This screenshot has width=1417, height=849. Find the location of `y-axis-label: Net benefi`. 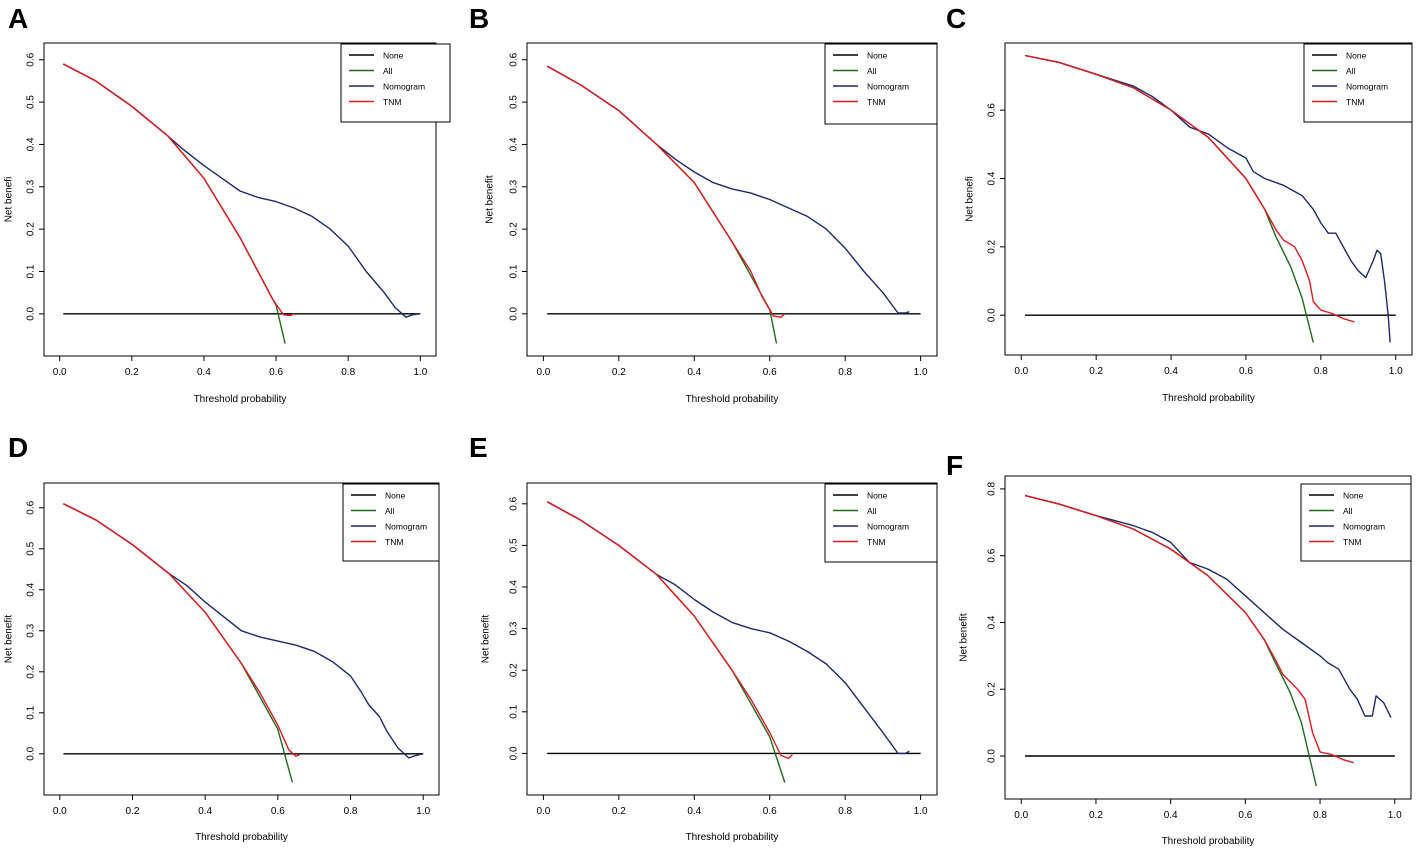

y-axis-label: Net benefi is located at coordinates (9, 200).